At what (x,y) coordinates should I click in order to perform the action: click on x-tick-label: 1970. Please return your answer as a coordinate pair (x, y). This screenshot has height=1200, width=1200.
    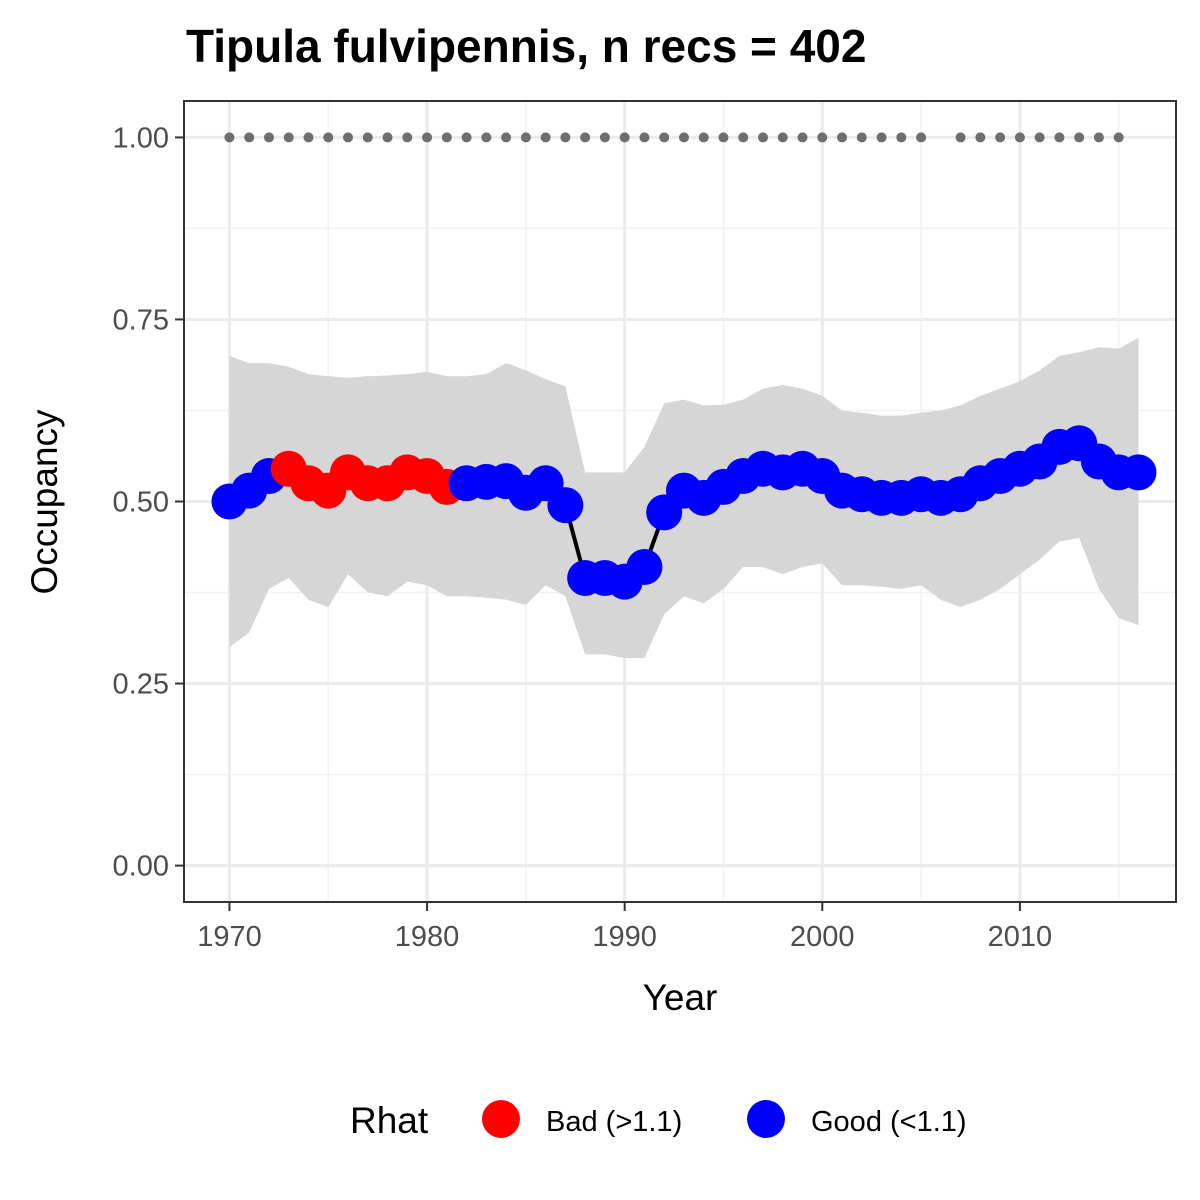
    Looking at the image, I should click on (229, 937).